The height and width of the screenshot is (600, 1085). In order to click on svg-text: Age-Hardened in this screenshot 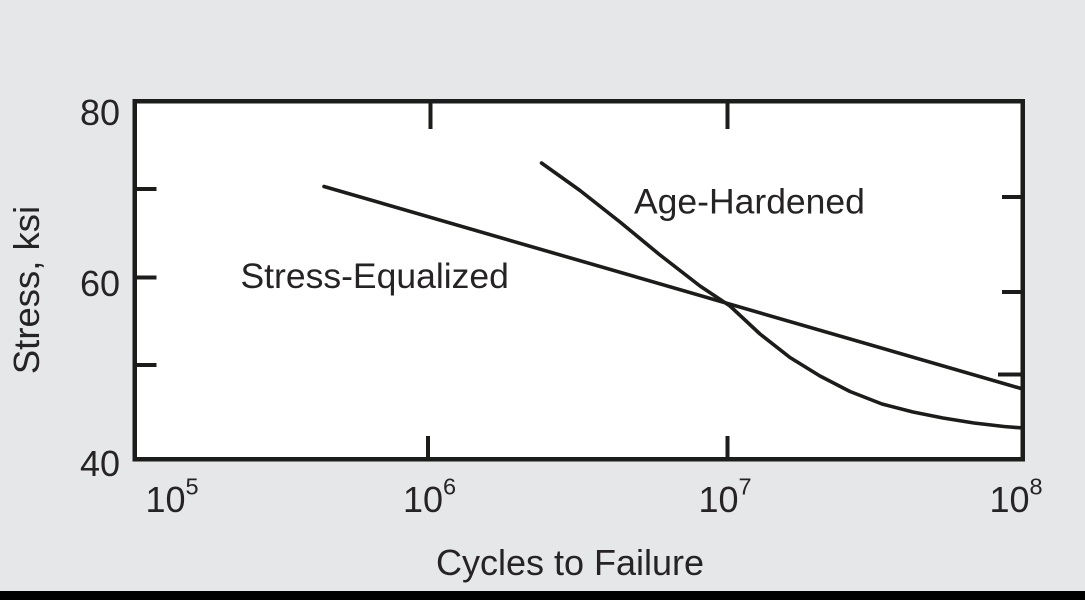, I will do `click(749, 202)`.